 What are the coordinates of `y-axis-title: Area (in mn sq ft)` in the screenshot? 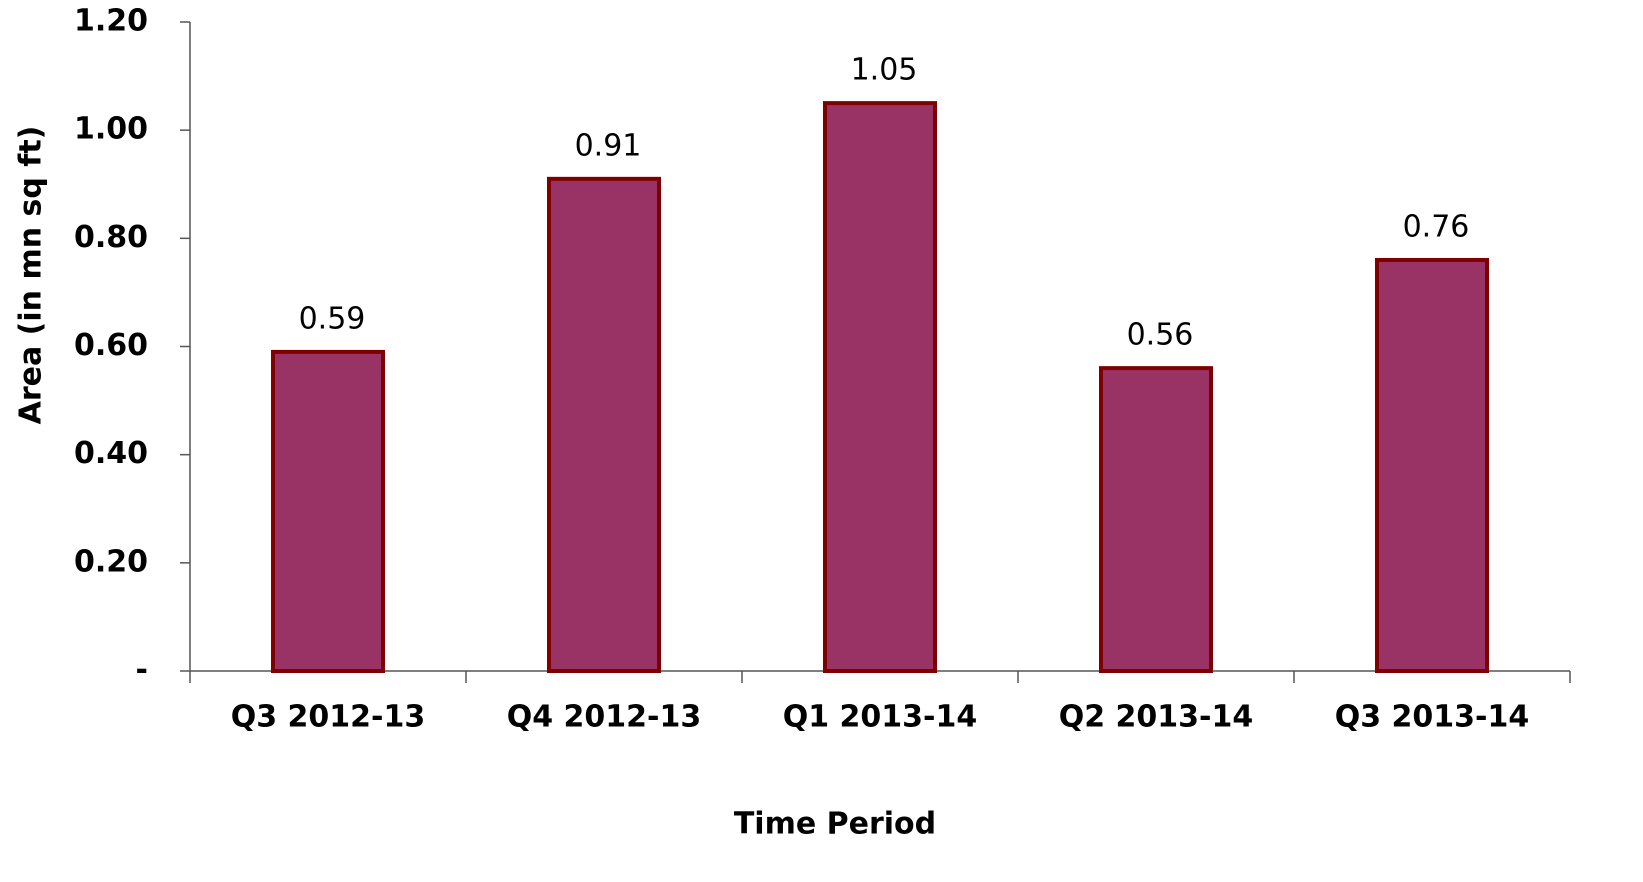 It's located at (31, 275).